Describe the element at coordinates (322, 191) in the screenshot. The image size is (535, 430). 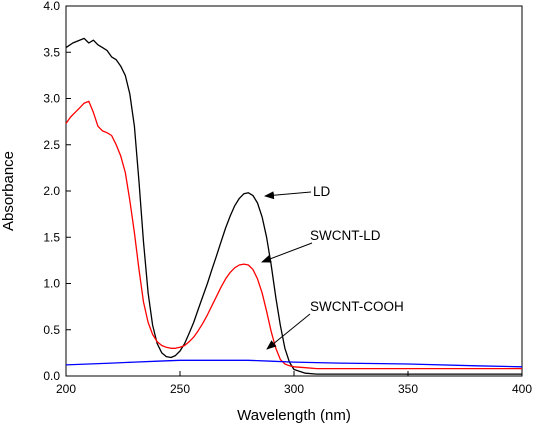
I see `annotation-label-ld: LD` at that location.